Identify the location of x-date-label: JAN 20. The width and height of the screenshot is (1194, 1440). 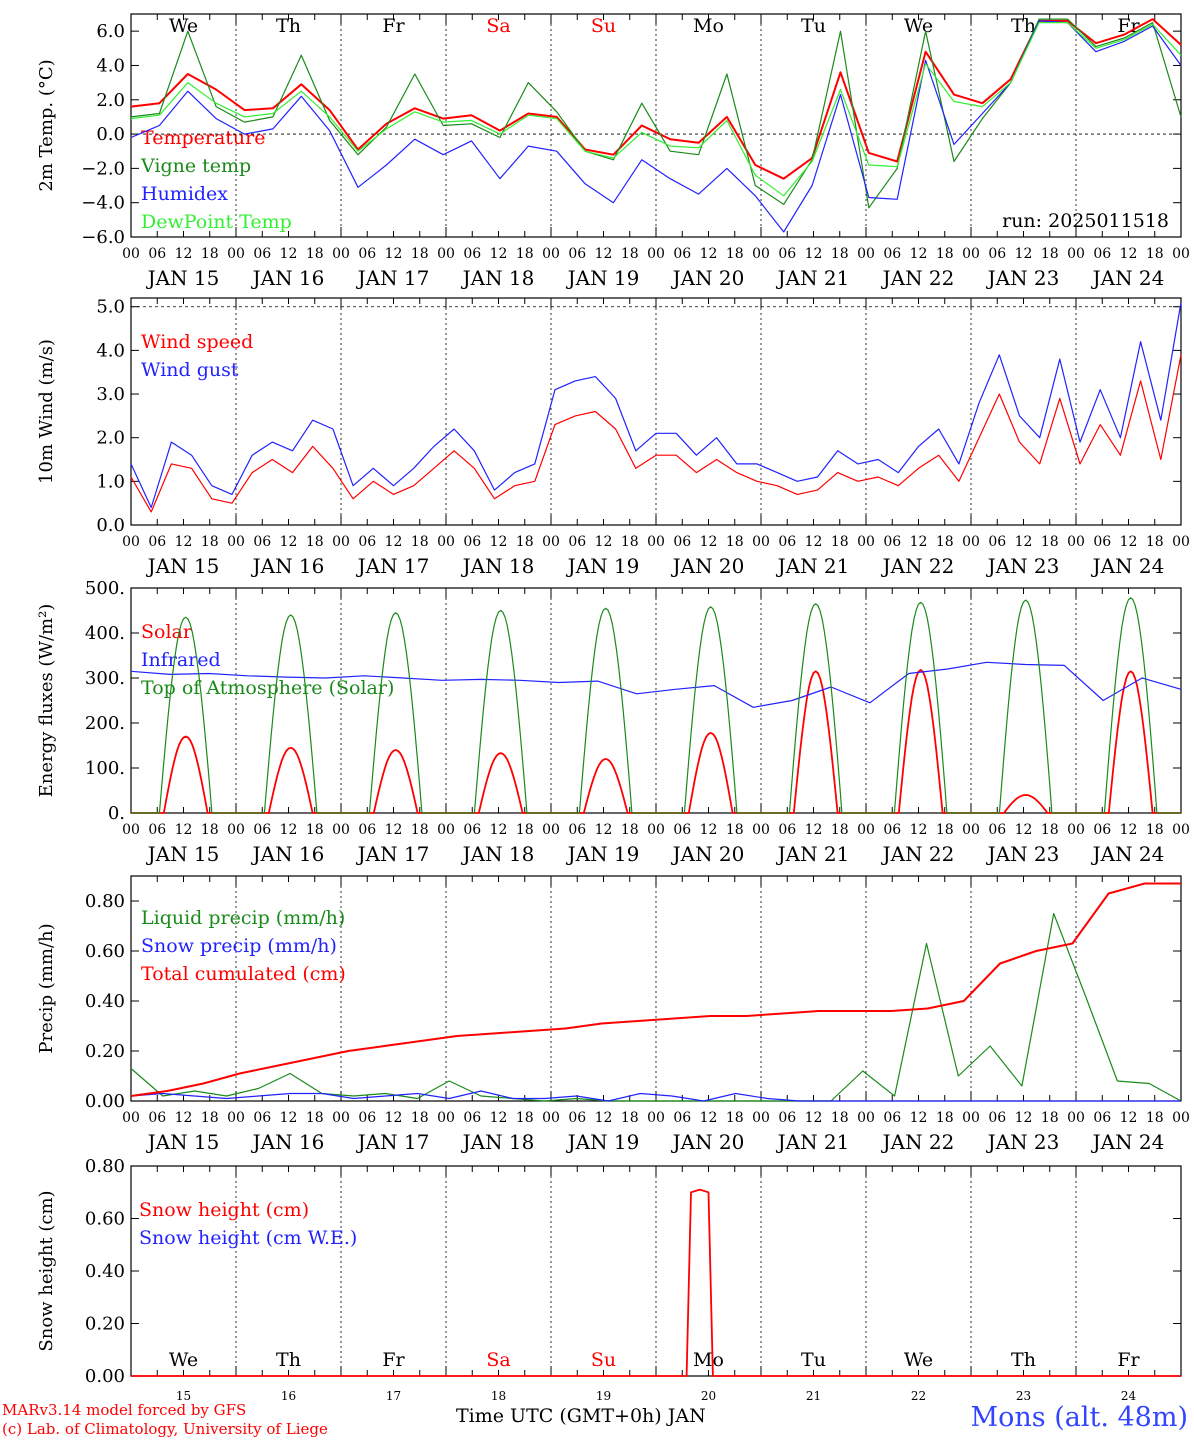
(708, 1142).